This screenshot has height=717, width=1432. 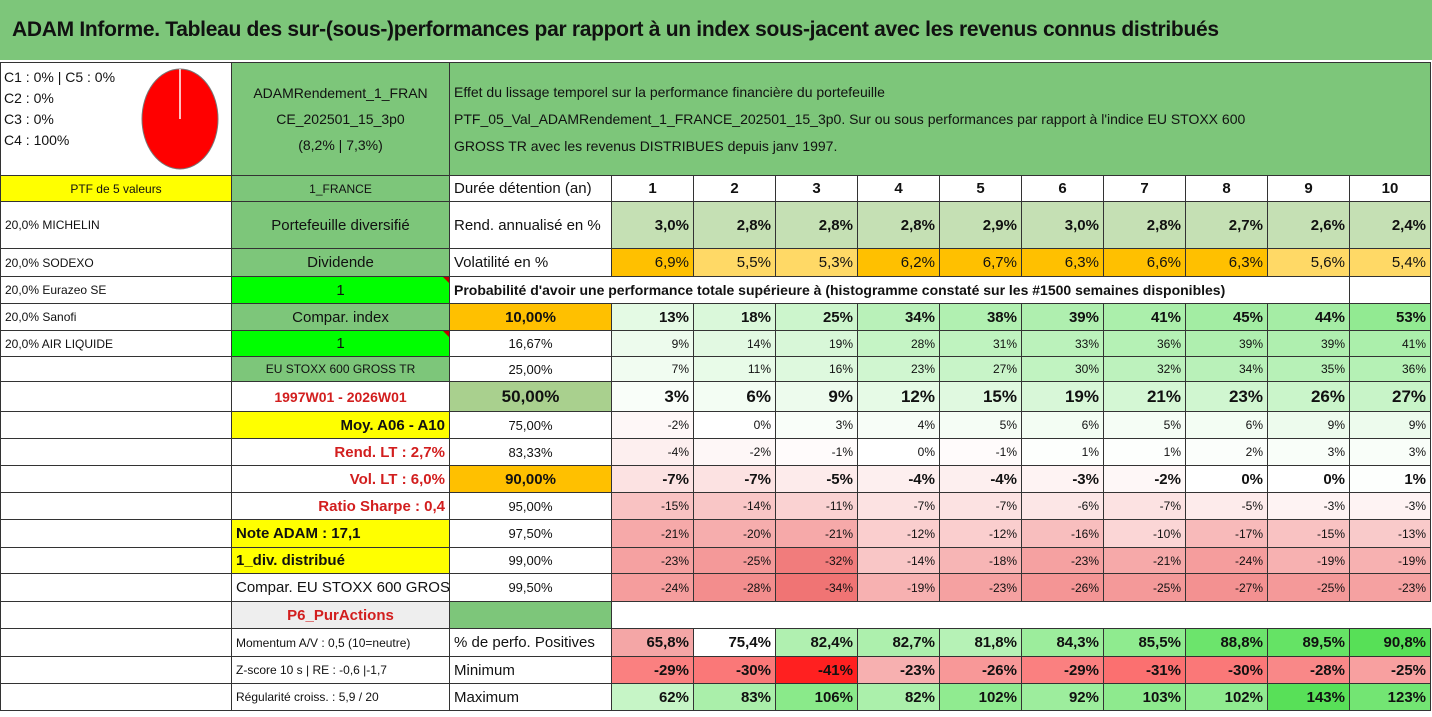 I want to click on positives-label: % de perfo. Positives, so click(x=530, y=642).